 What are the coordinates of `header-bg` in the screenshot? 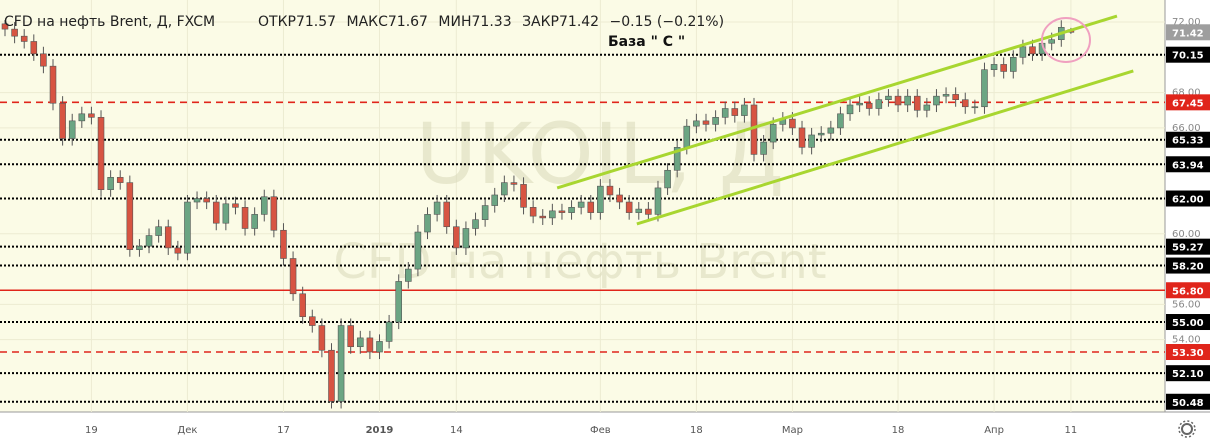 It's located at (7, 13).